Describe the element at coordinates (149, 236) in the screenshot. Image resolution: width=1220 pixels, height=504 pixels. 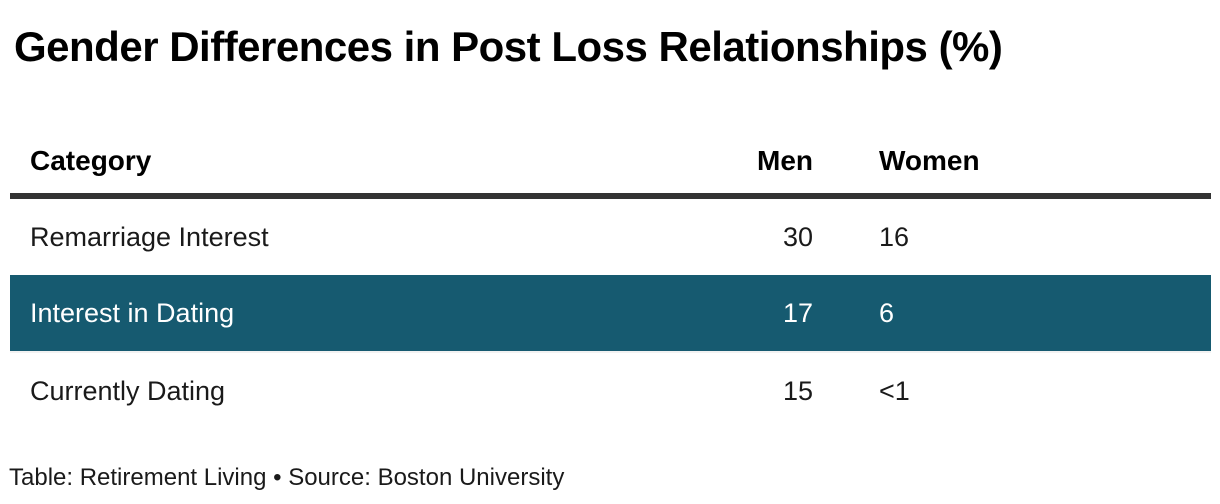
I see `cell-category: Remarriage Interest` at that location.